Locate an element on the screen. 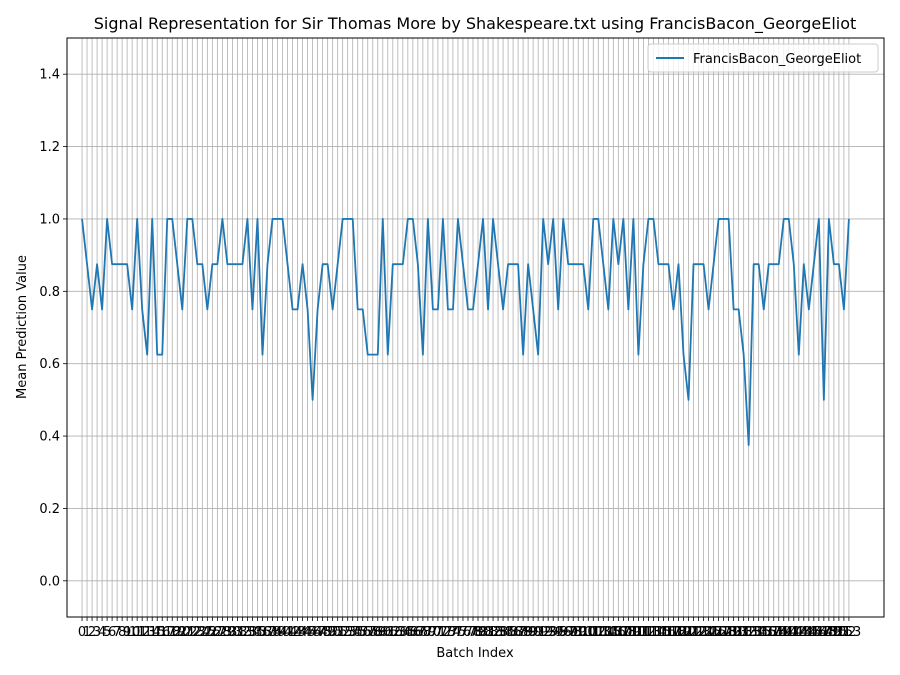 Image resolution: width=900 pixels, height=675 pixels. x-tick-label: 38 is located at coordinates (272, 632).